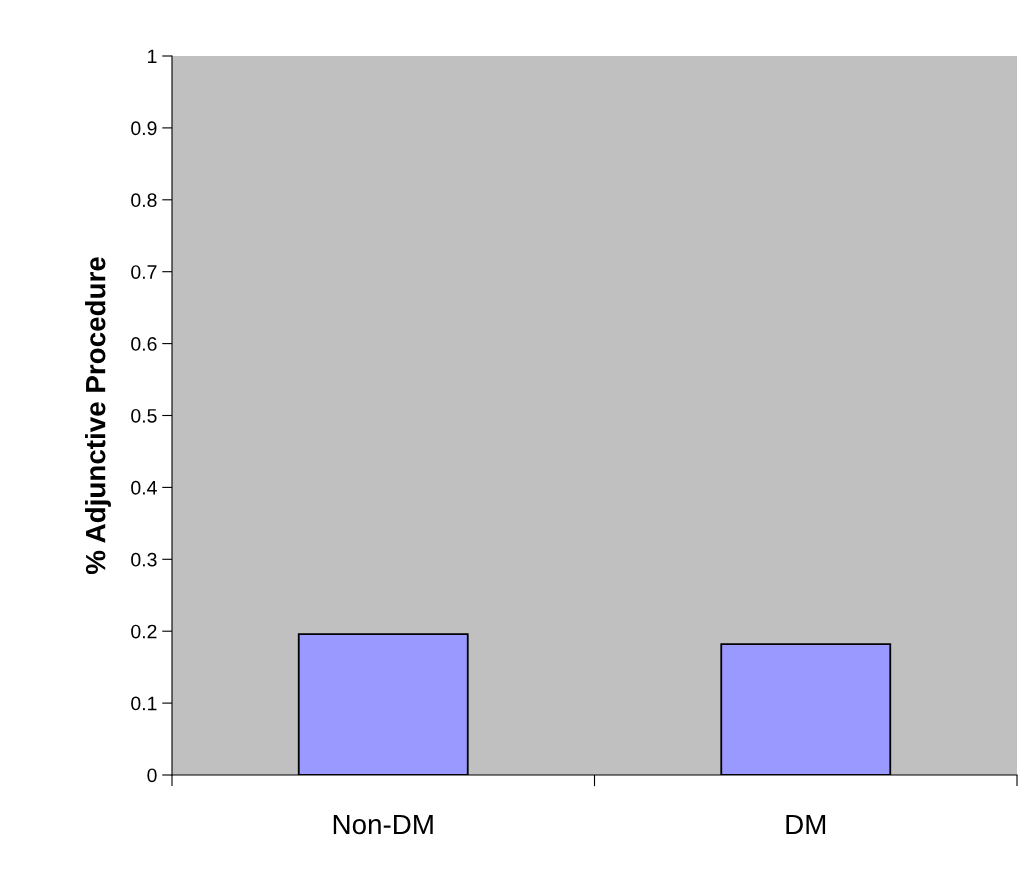 The image size is (1027, 882). Describe the element at coordinates (144, 415) in the screenshot. I see `y-tick-label: 0.5` at that location.